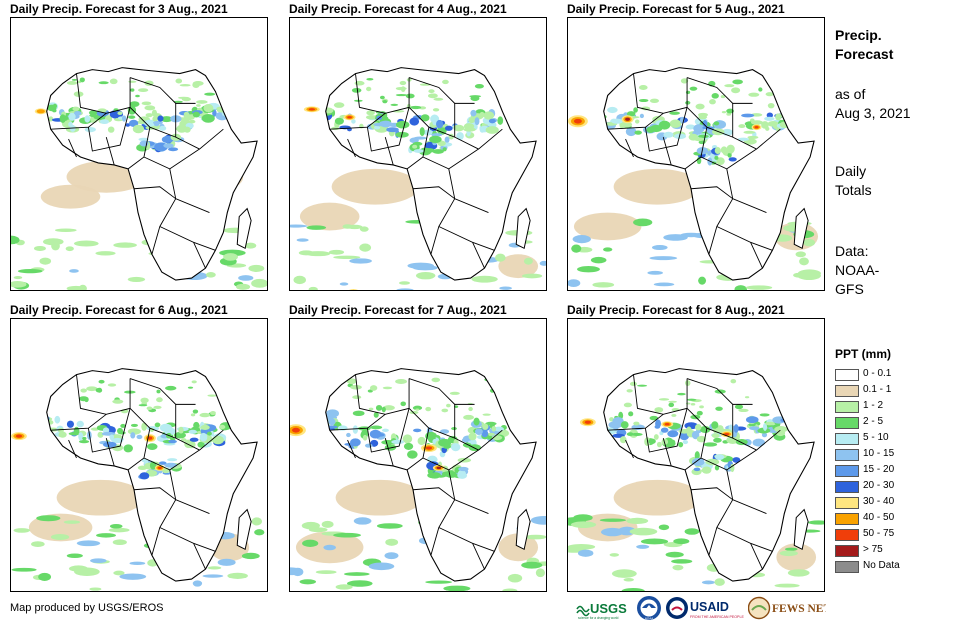  I want to click on legend-label: No Data, so click(881, 565).